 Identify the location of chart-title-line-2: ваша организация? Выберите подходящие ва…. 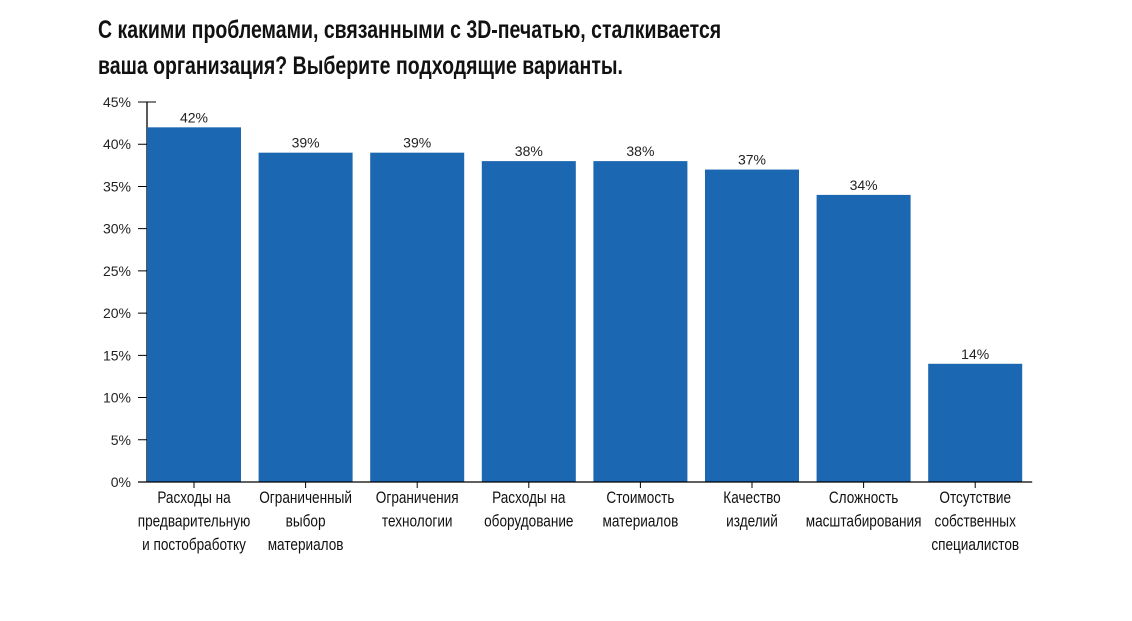
(360, 66).